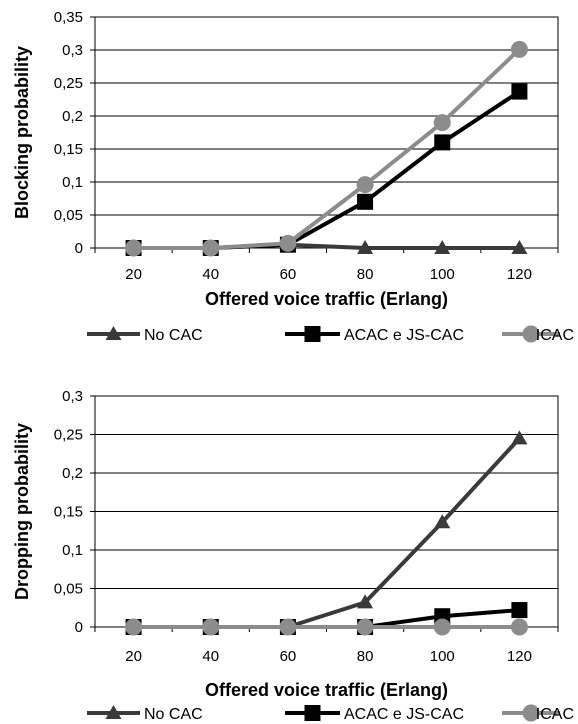 This screenshot has width=578, height=724. I want to click on y-axis-title: Dropping probability, so click(22, 511).